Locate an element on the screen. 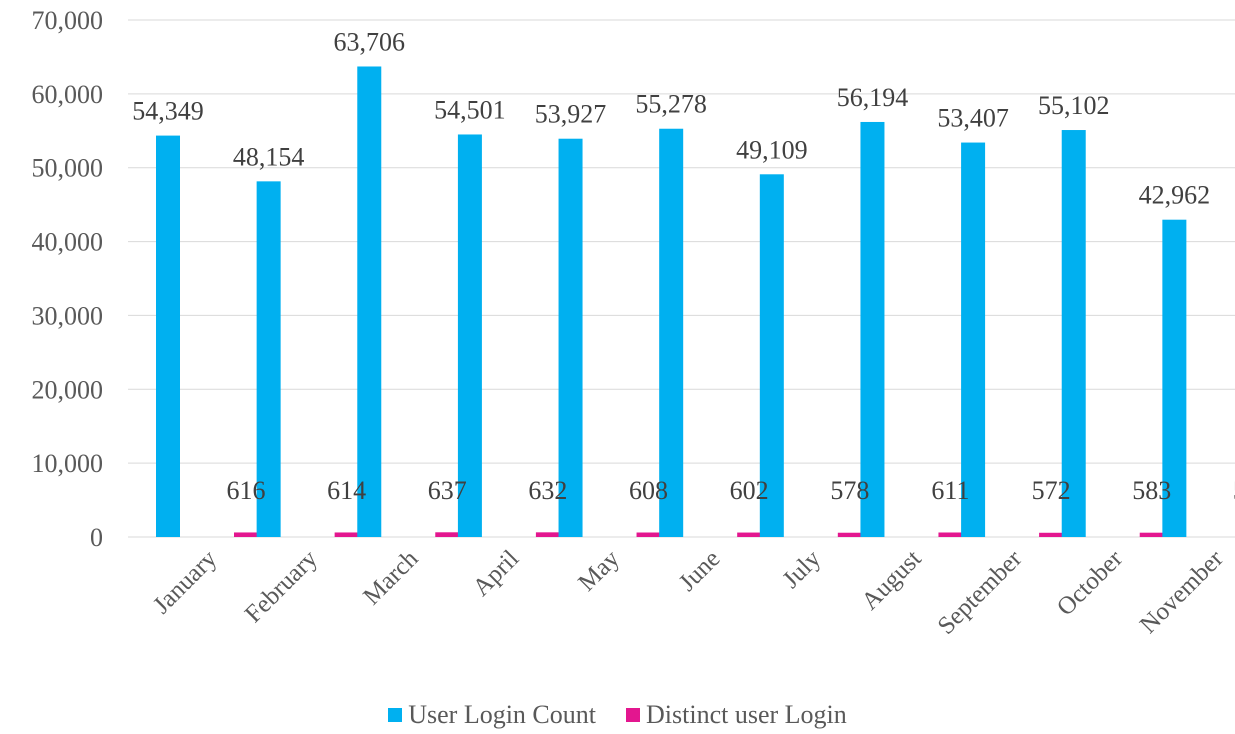  y-tick-label: 0 is located at coordinates (96, 537).